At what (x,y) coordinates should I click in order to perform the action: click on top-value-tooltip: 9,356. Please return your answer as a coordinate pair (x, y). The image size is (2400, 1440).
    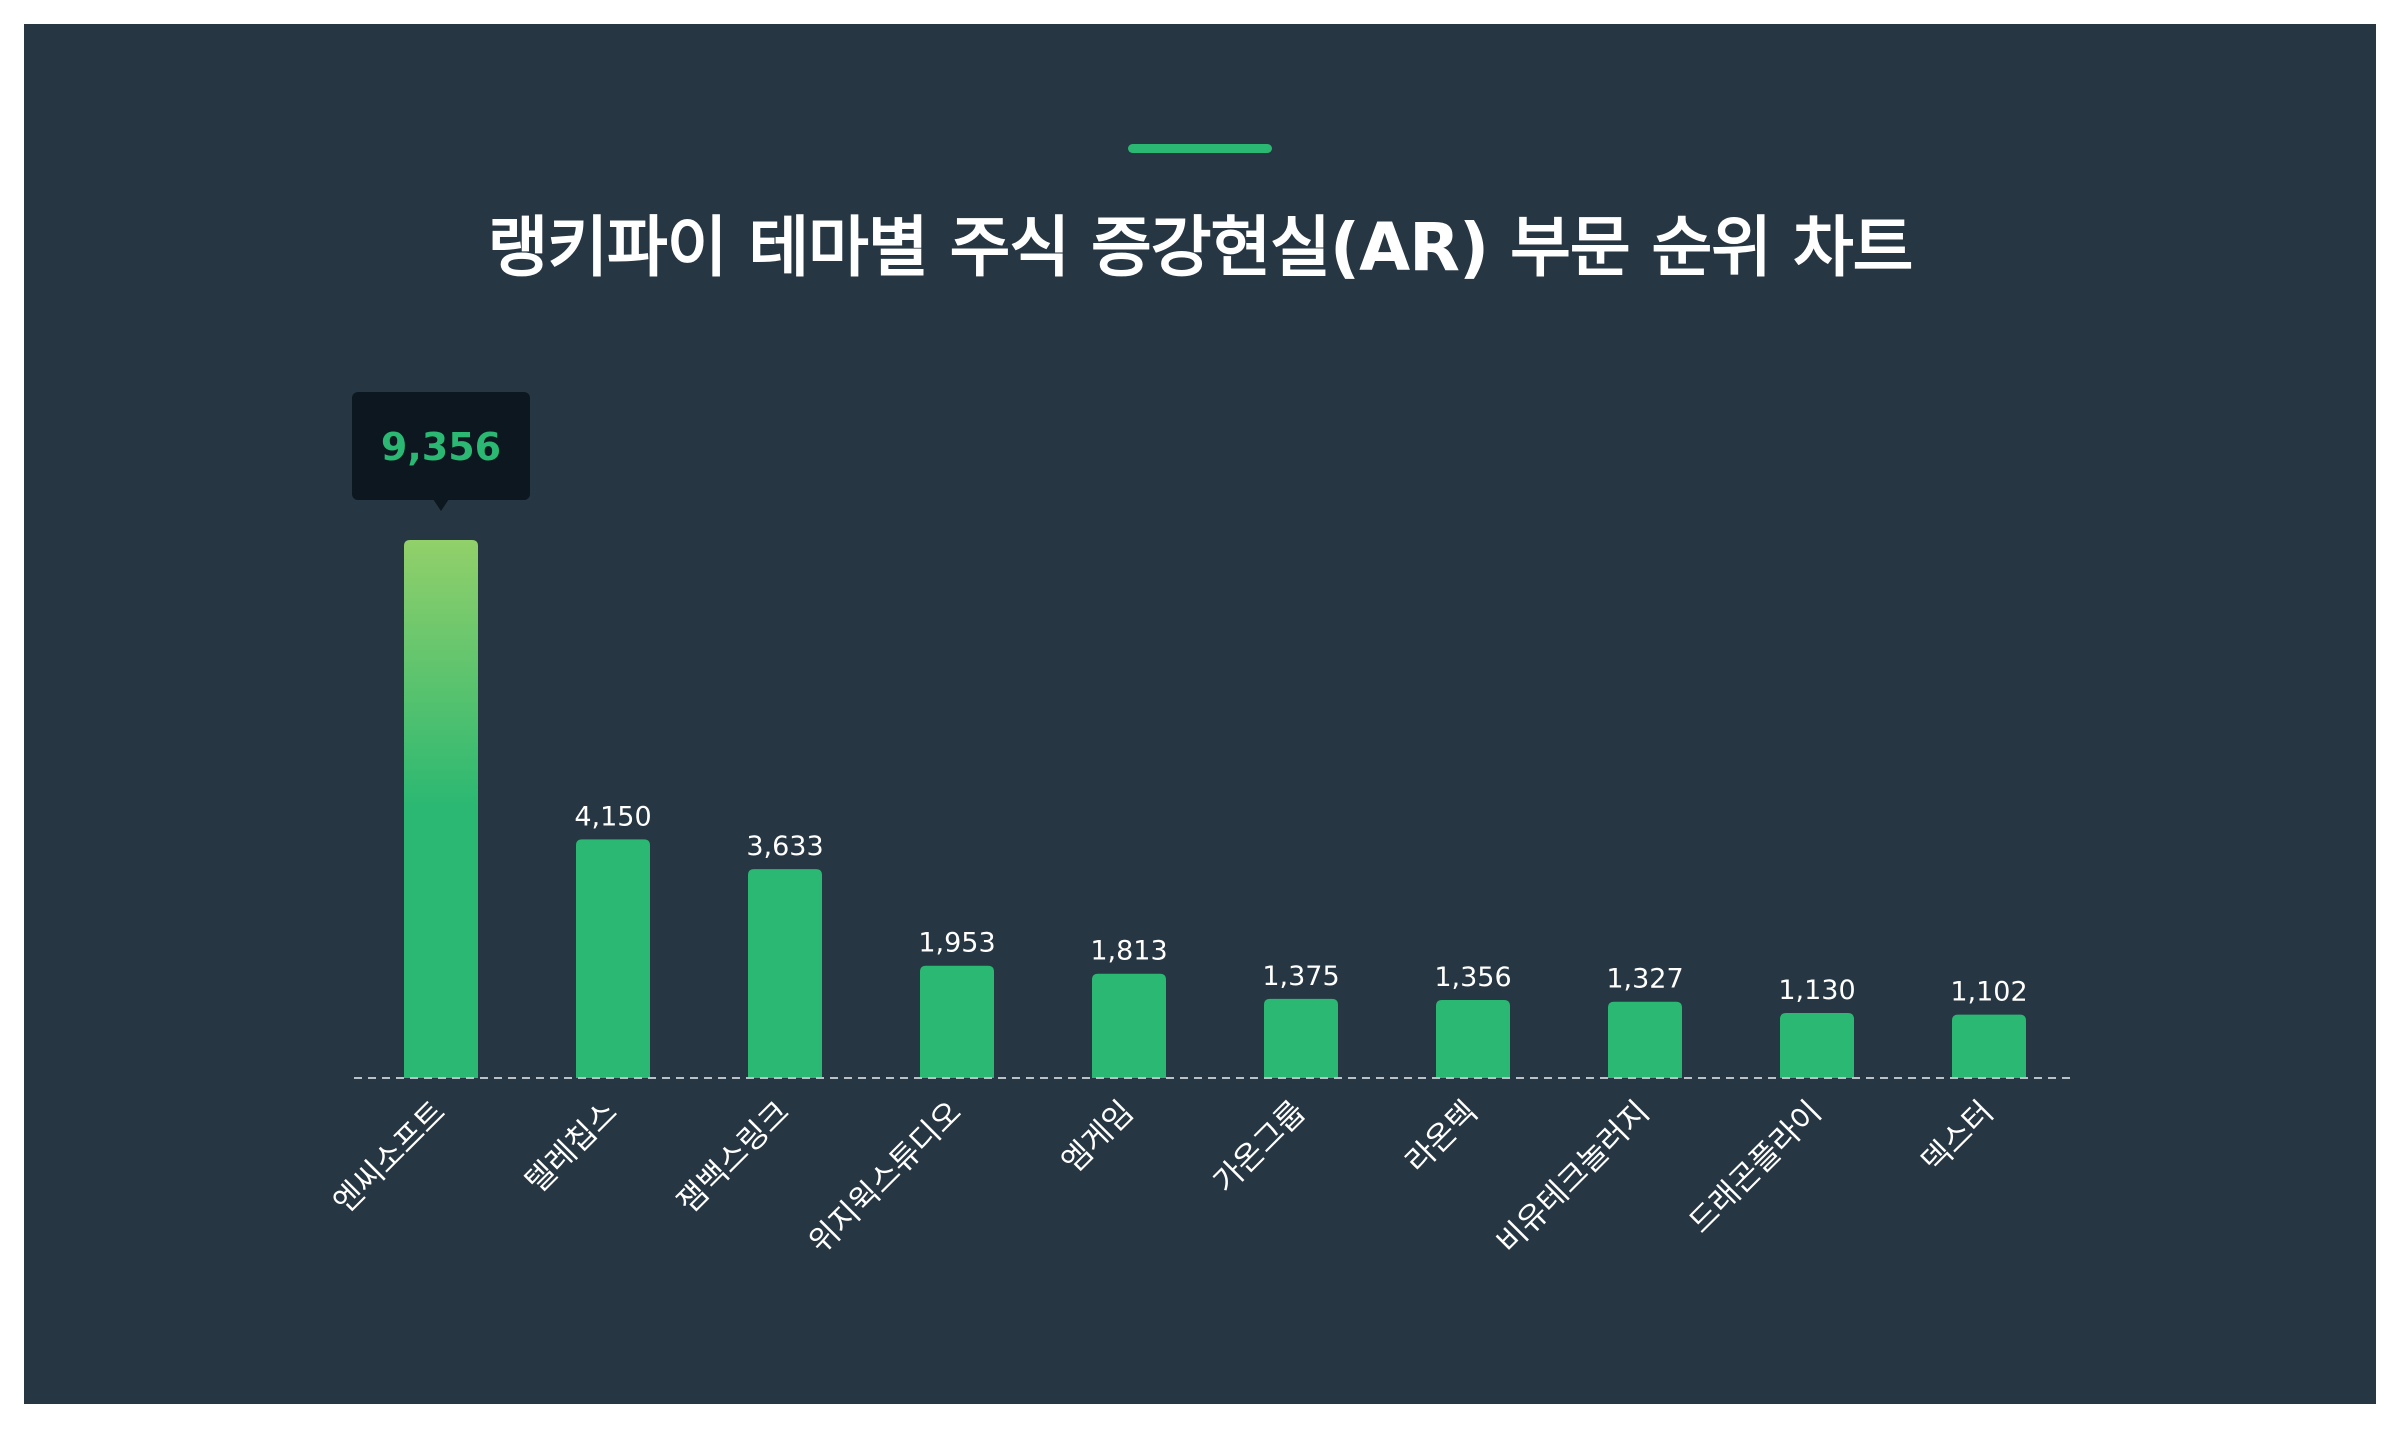
    Looking at the image, I should click on (441, 451).